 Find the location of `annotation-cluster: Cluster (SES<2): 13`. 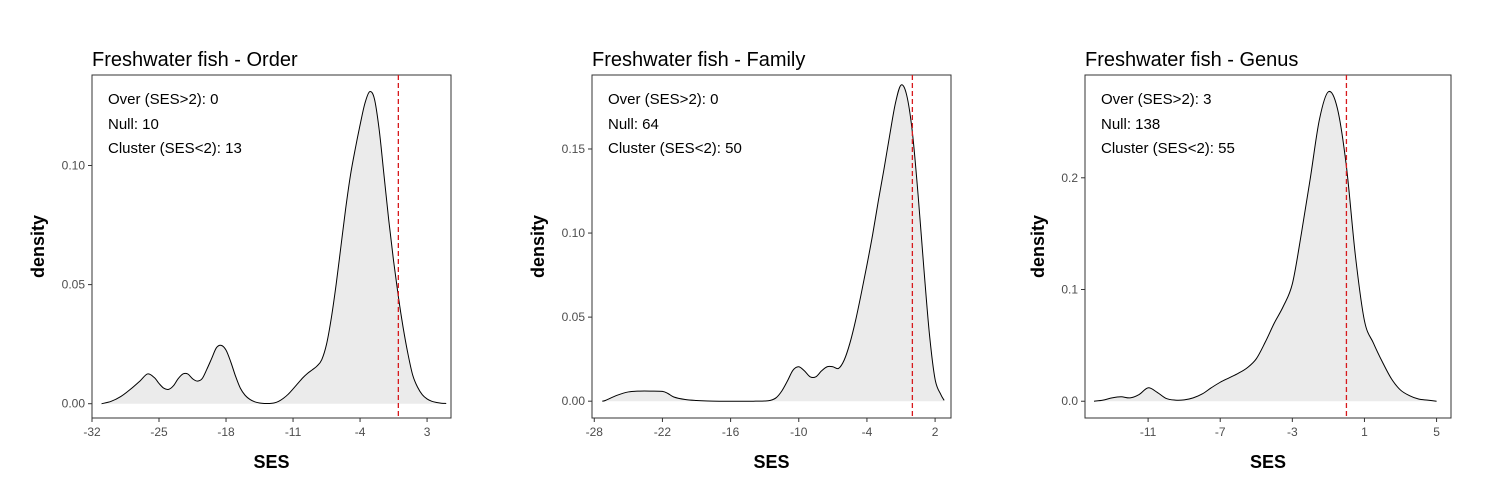

annotation-cluster: Cluster (SES<2): 13 is located at coordinates (175, 148).